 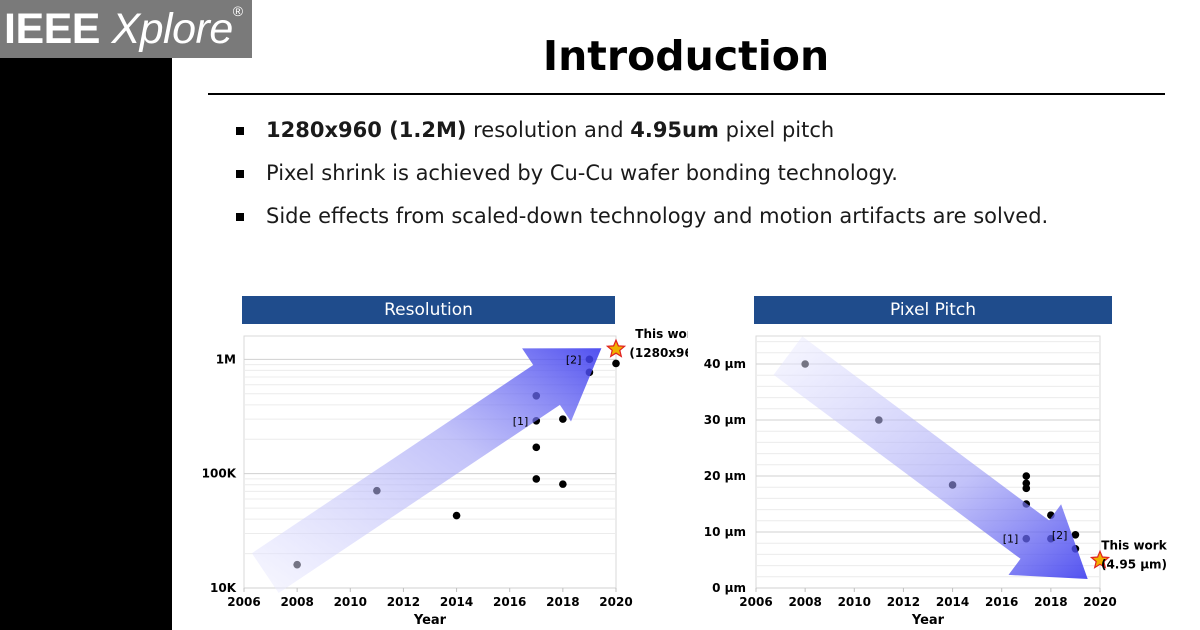 What do you see at coordinates (674, 130) in the screenshot?
I see `bullet-bold-text: 4.95um` at bounding box center [674, 130].